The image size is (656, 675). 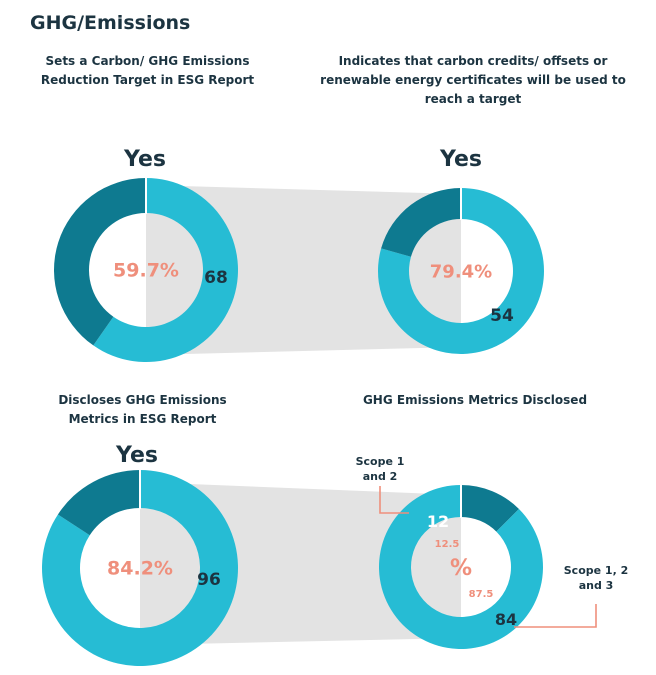 I want to click on callout-scope-1-2: Scope 1 and 2, so click(x=380, y=469).